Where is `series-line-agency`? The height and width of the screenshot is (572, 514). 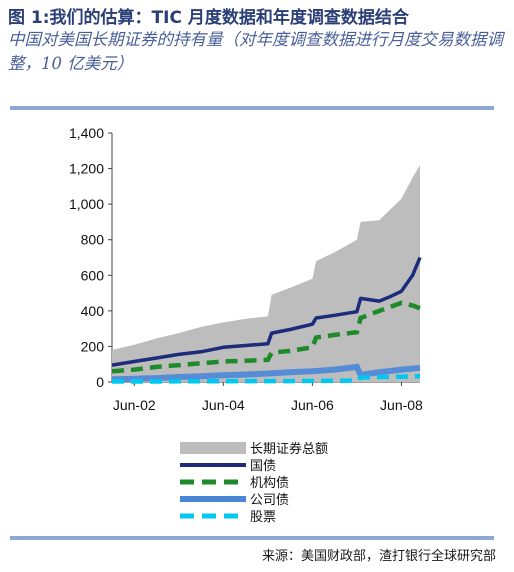 series-line-agency is located at coordinates (266, 337).